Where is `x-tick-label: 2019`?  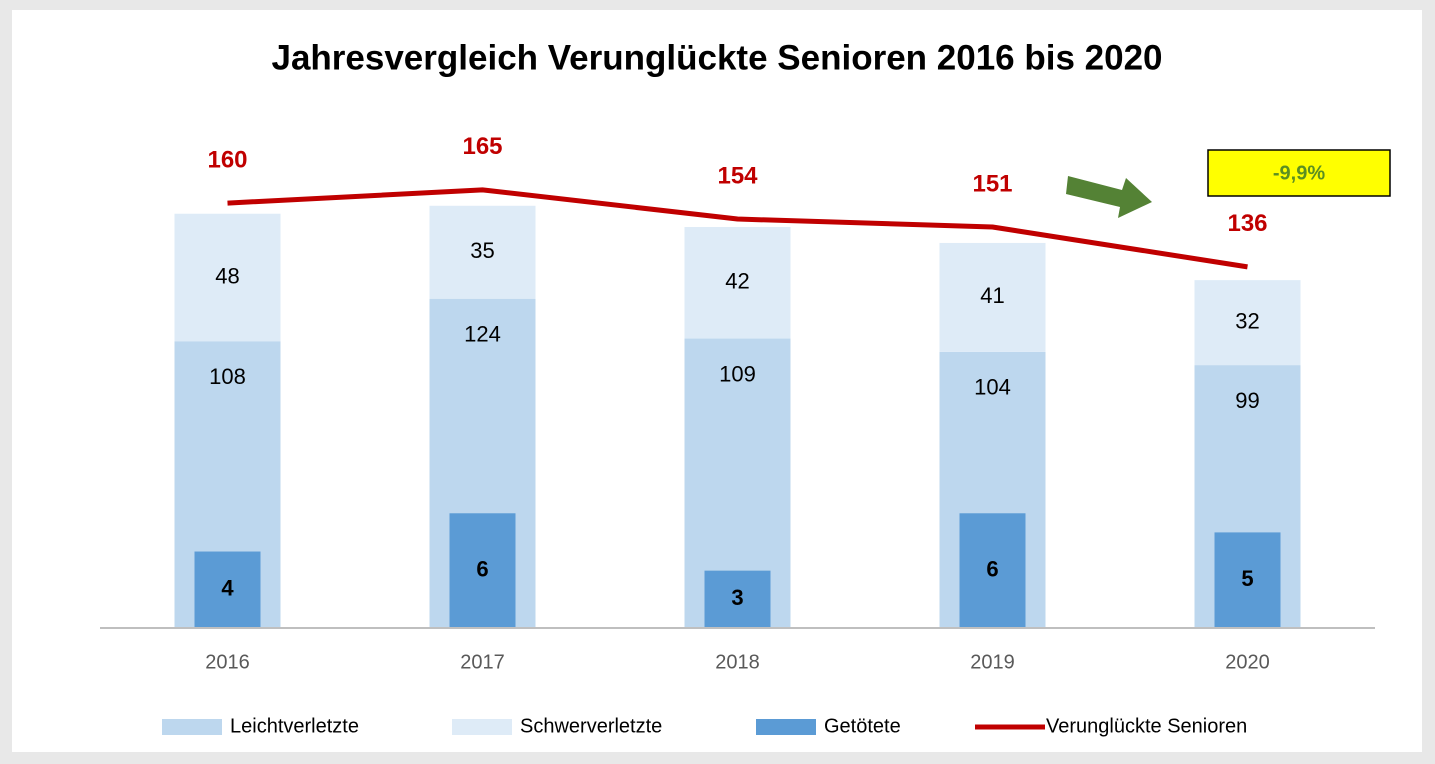 x-tick-label: 2019 is located at coordinates (992, 662).